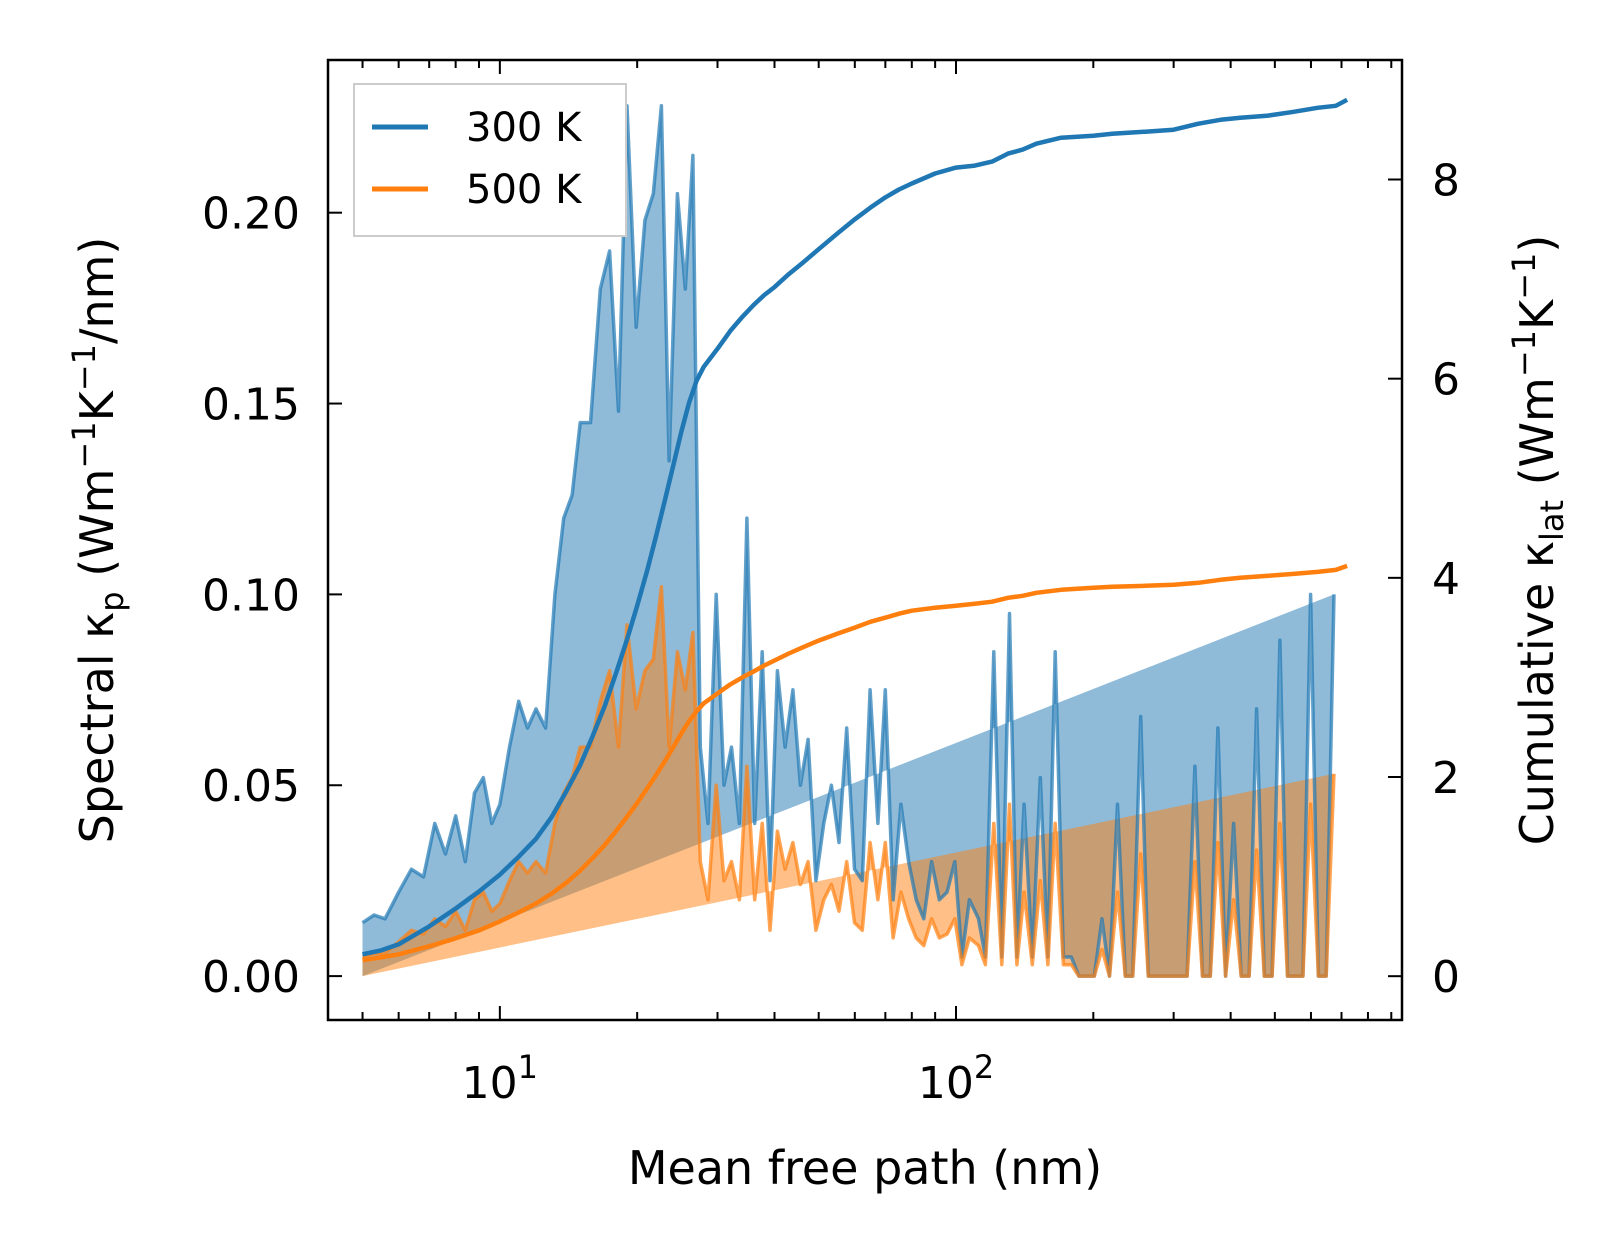 The width and height of the screenshot is (1623, 1254). Describe the element at coordinates (865, 1168) in the screenshot. I see `x-axis-title: Mean free path (nm)` at that location.